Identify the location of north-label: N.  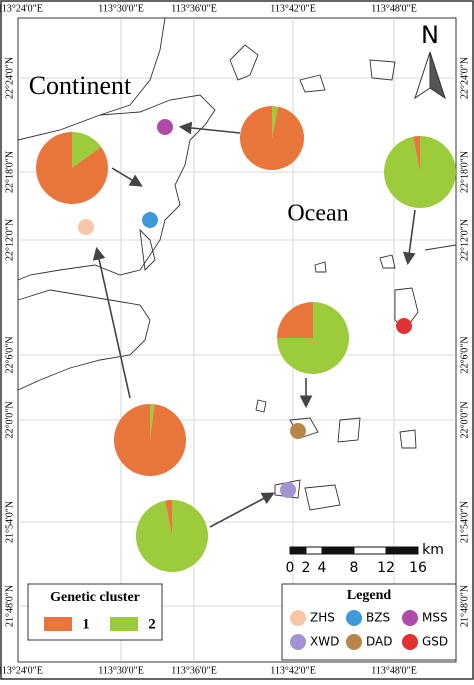
(430, 35).